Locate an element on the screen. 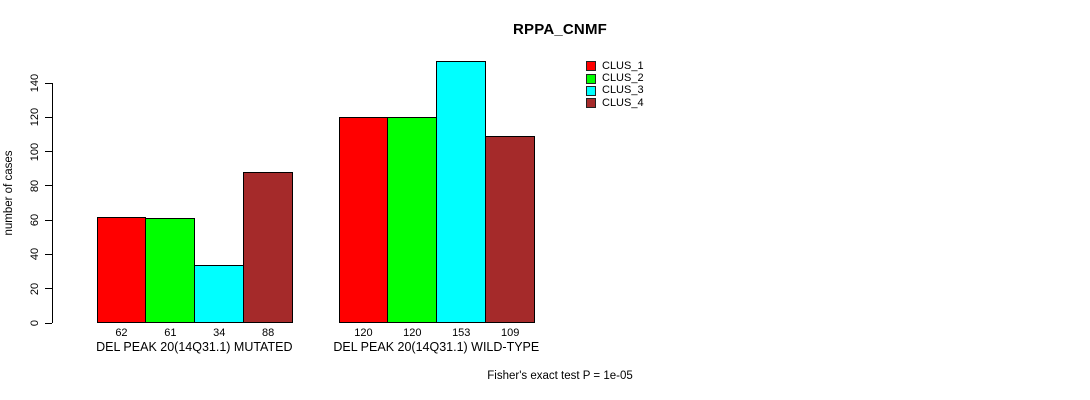 The image size is (1090, 400). bar-clus_2-group2 is located at coordinates (412, 220).